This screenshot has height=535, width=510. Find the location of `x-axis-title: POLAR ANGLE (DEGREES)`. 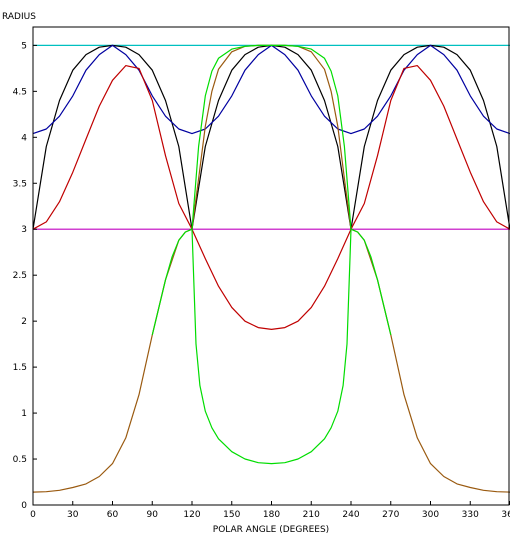

x-axis-title: POLAR ANGLE (DEGREES) is located at coordinates (271, 530).